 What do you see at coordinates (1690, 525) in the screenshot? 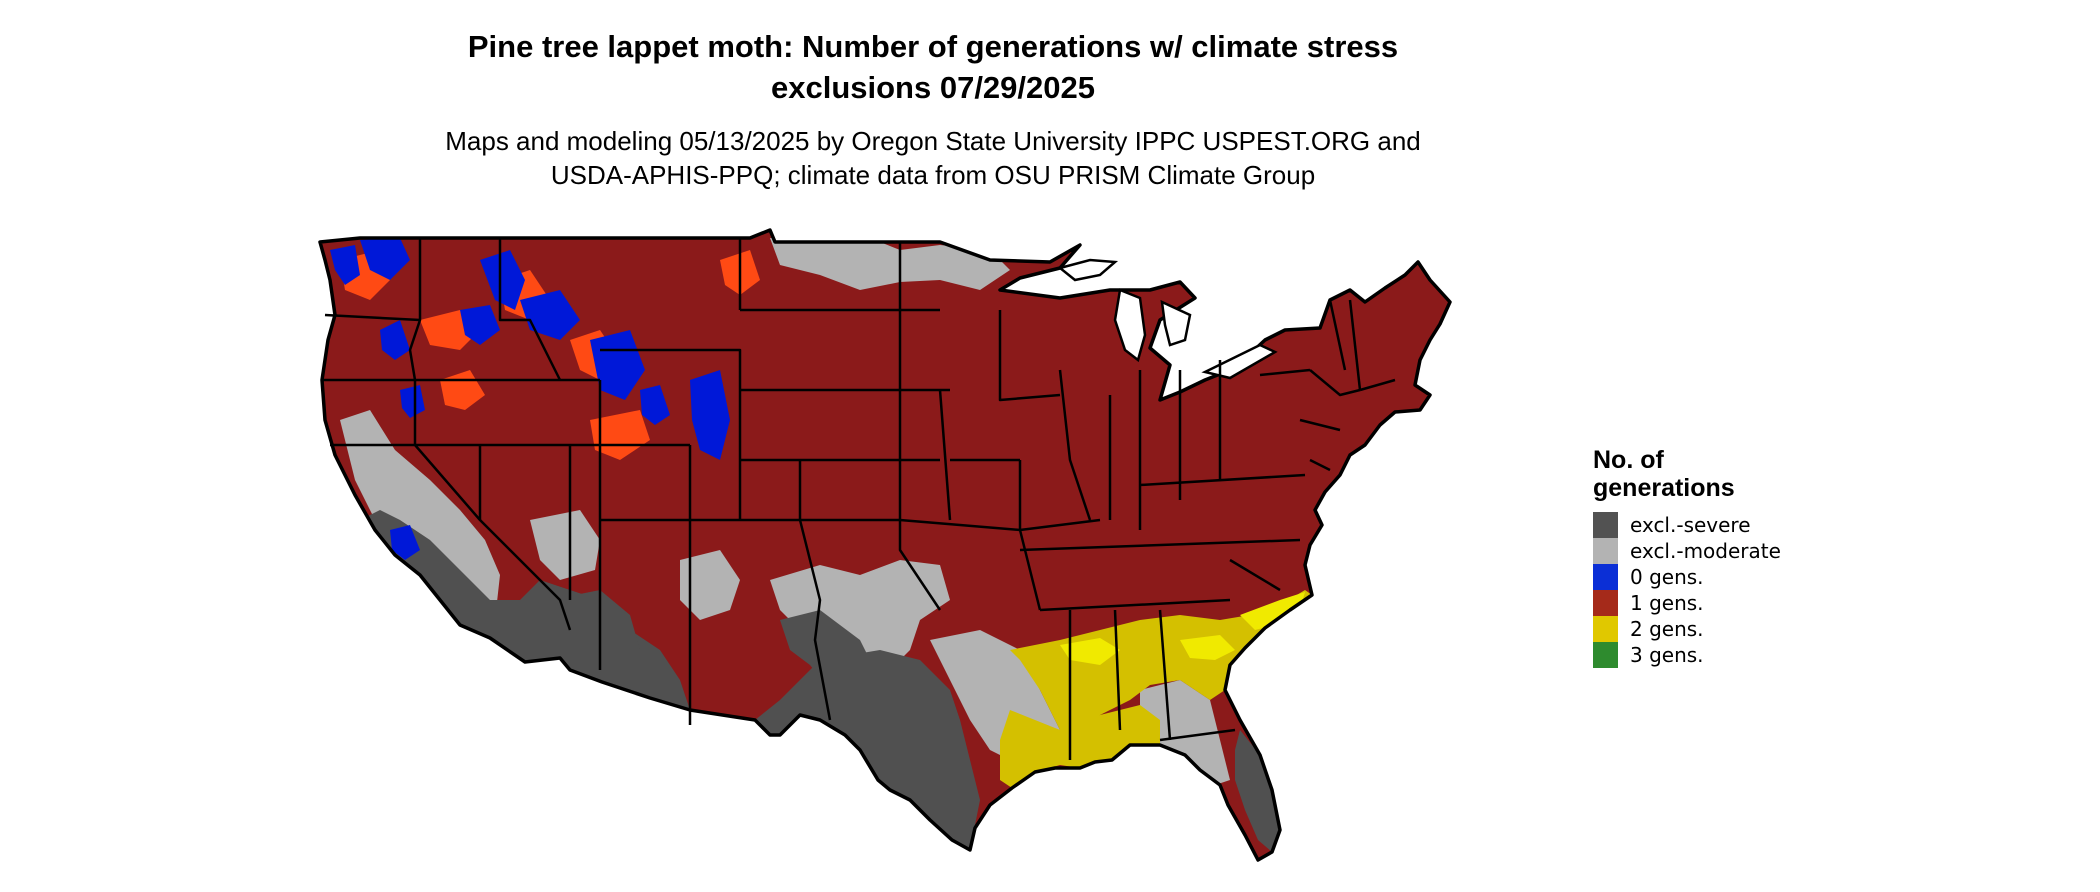
I see `legend-label-excl-severe: excl.-severe` at bounding box center [1690, 525].